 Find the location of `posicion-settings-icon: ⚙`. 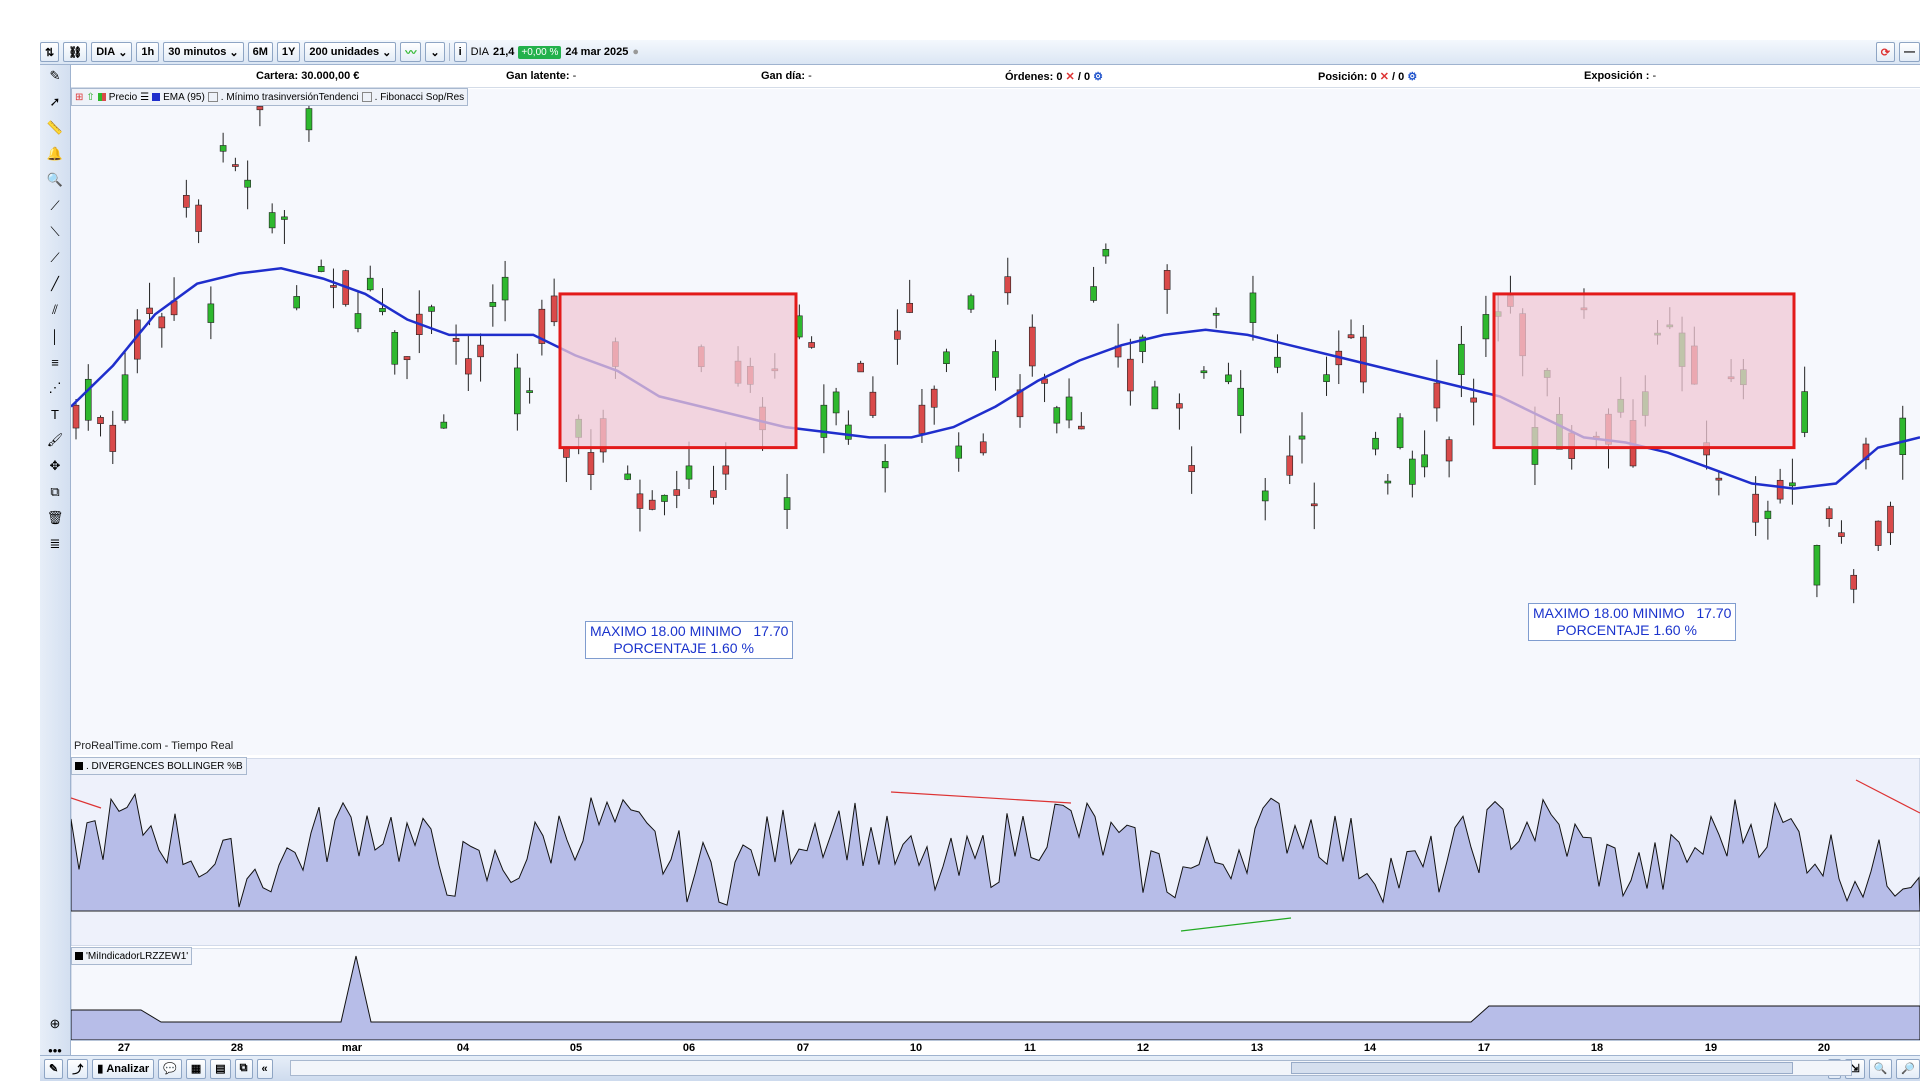

posicion-settings-icon: ⚙ is located at coordinates (1412, 77).